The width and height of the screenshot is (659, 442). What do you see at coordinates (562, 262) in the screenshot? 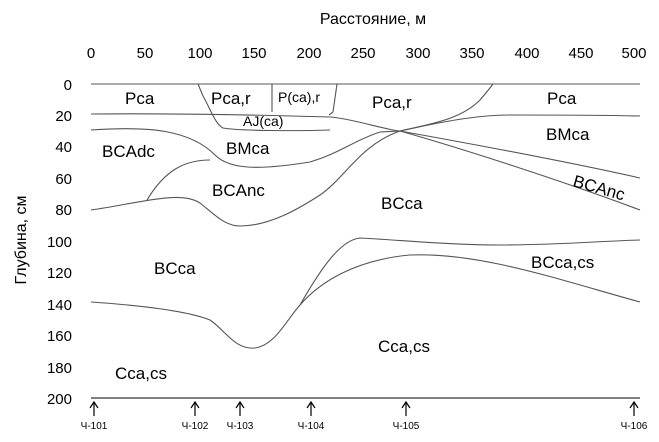
I see `horizon-label: BCca,cs` at bounding box center [562, 262].